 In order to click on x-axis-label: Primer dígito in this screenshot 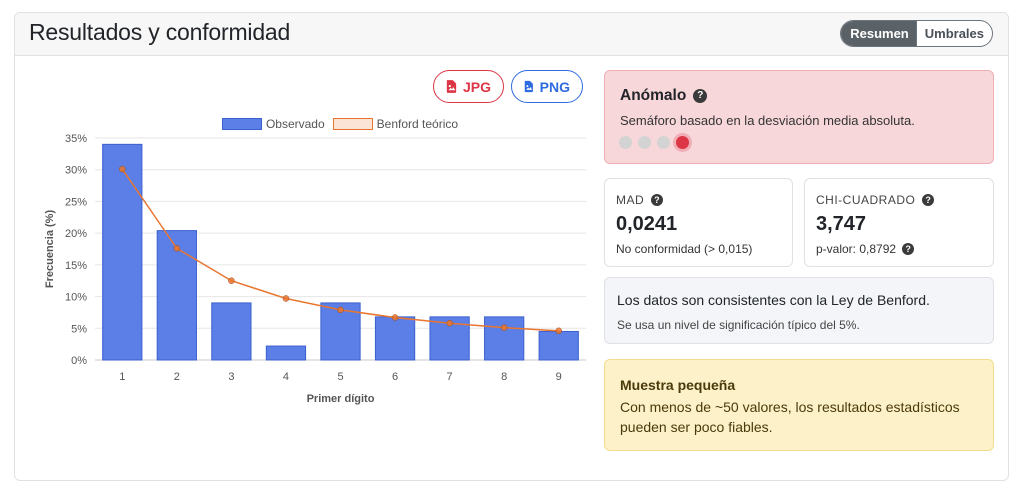, I will do `click(341, 399)`.